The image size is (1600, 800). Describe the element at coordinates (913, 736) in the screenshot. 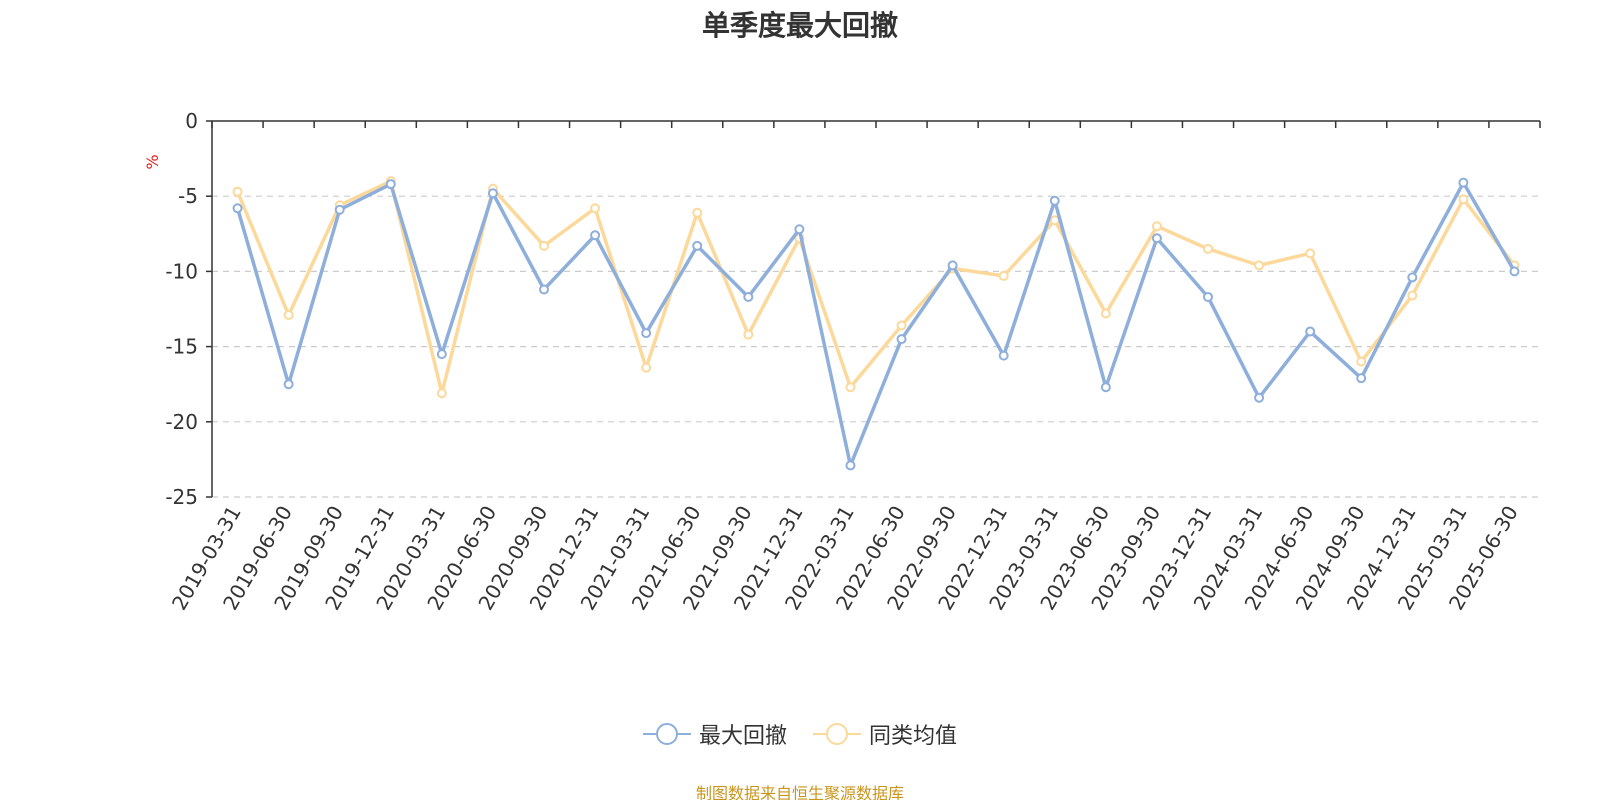

I see `legend-label: 同类均值` at that location.